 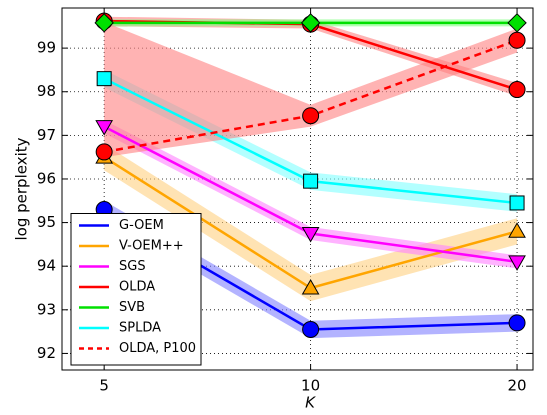 What do you see at coordinates (46, 309) in the screenshot?
I see `y-tick-label: 93` at bounding box center [46, 309].